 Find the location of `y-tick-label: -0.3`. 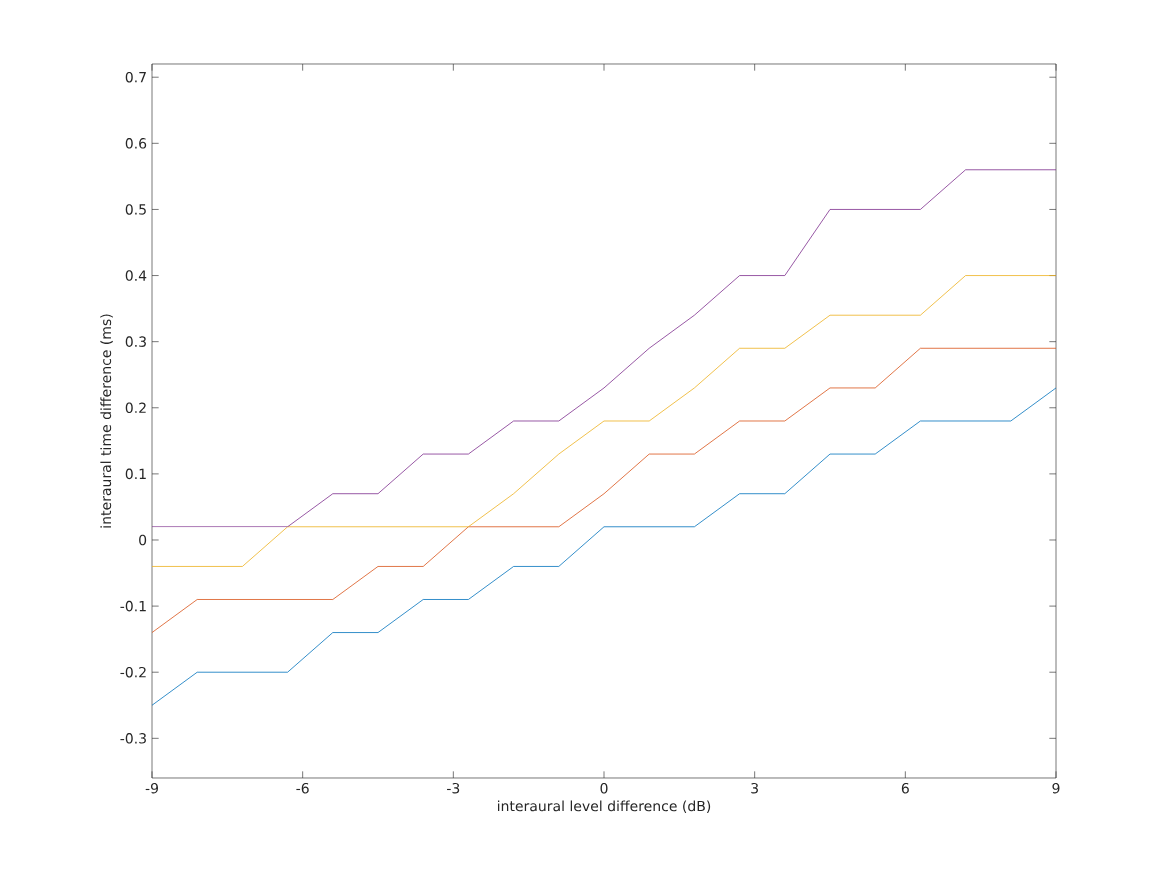

y-tick-label: -0.3 is located at coordinates (133, 738).